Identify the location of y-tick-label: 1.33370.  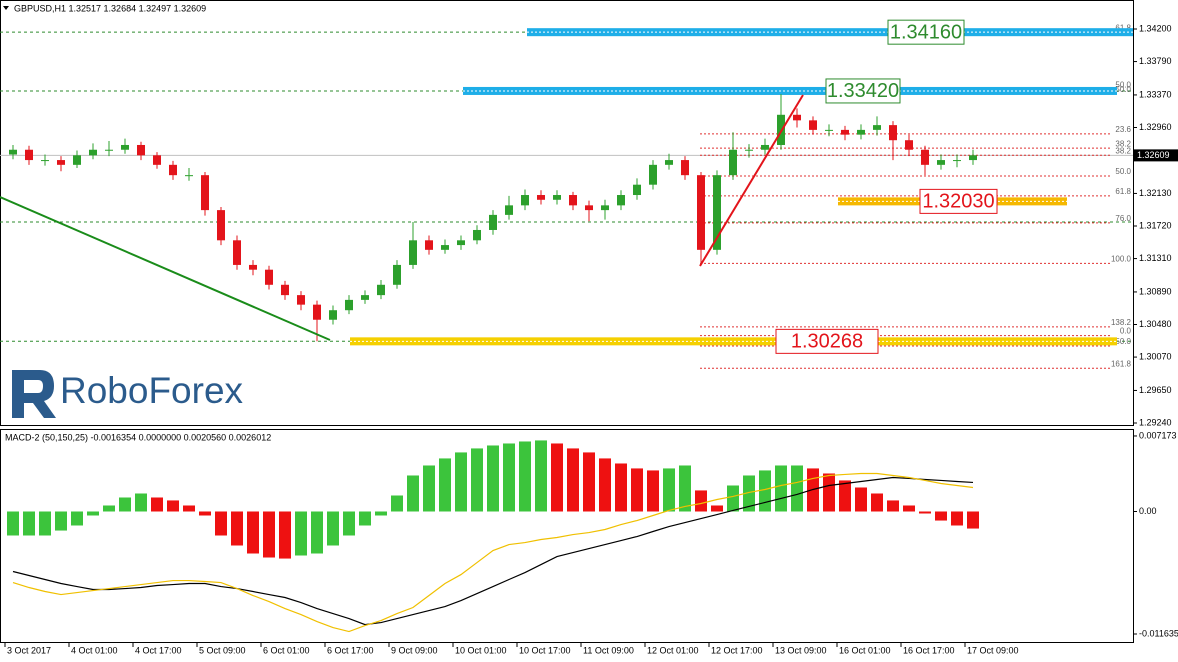
(1155, 94).